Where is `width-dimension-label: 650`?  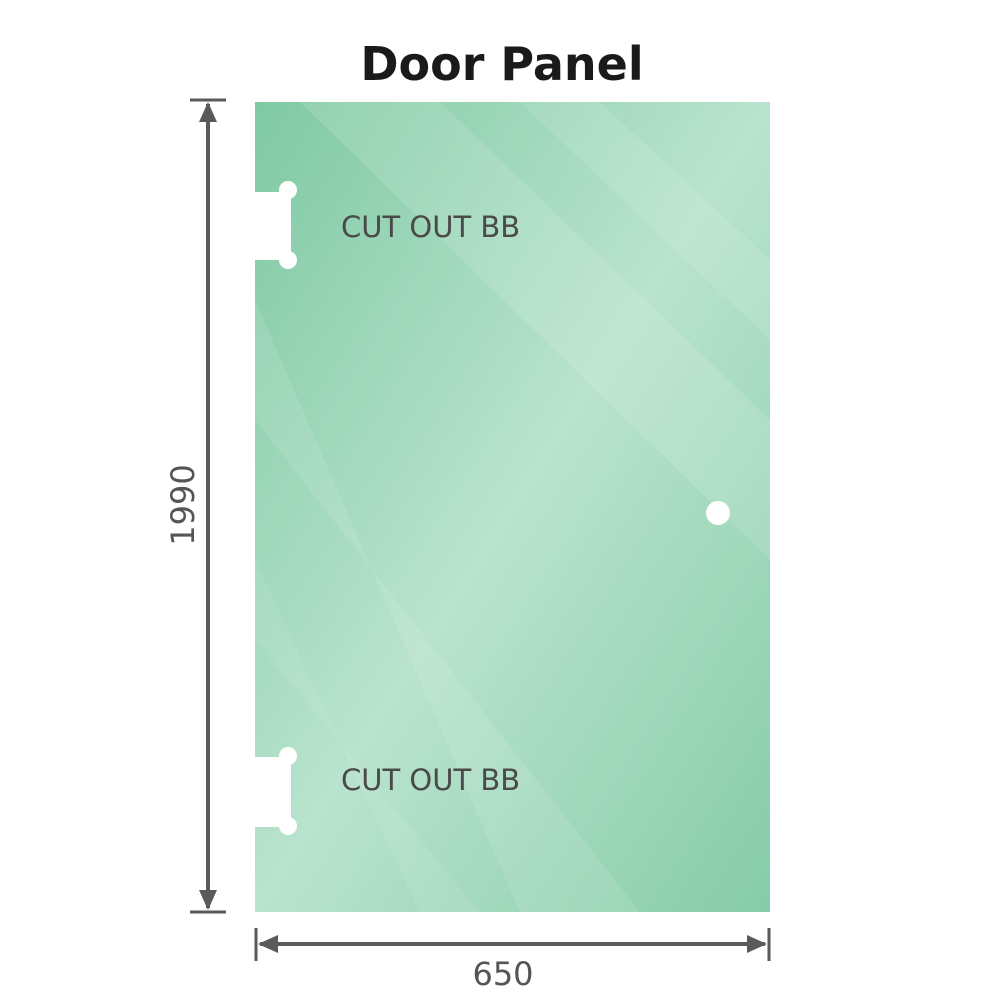
width-dimension-label: 650 is located at coordinates (502, 974).